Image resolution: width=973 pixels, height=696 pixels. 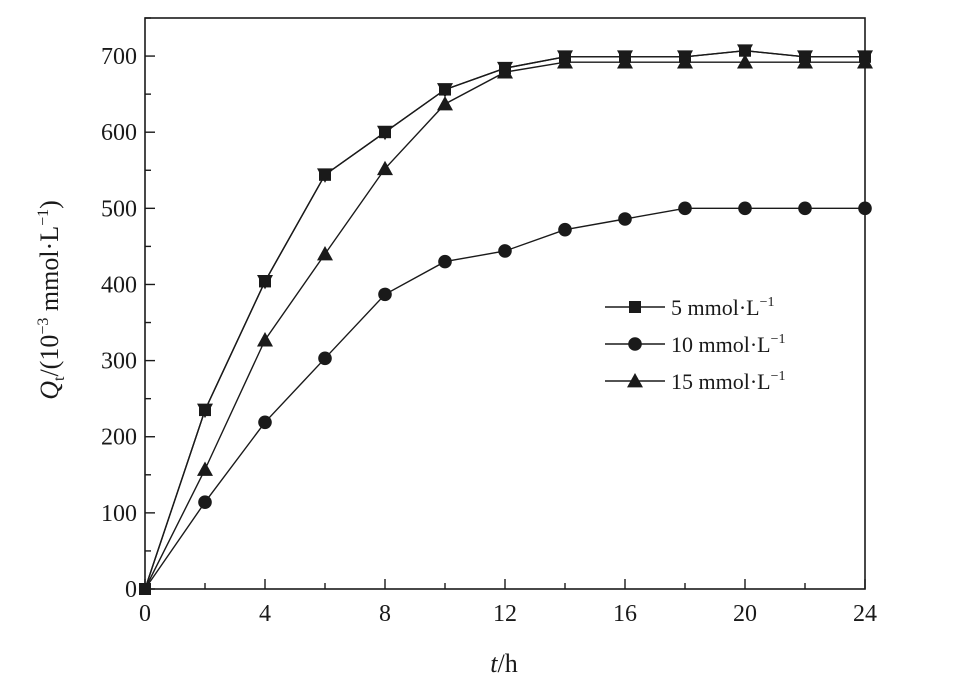 What do you see at coordinates (385, 614) in the screenshot?
I see `x-tick-label: 8` at bounding box center [385, 614].